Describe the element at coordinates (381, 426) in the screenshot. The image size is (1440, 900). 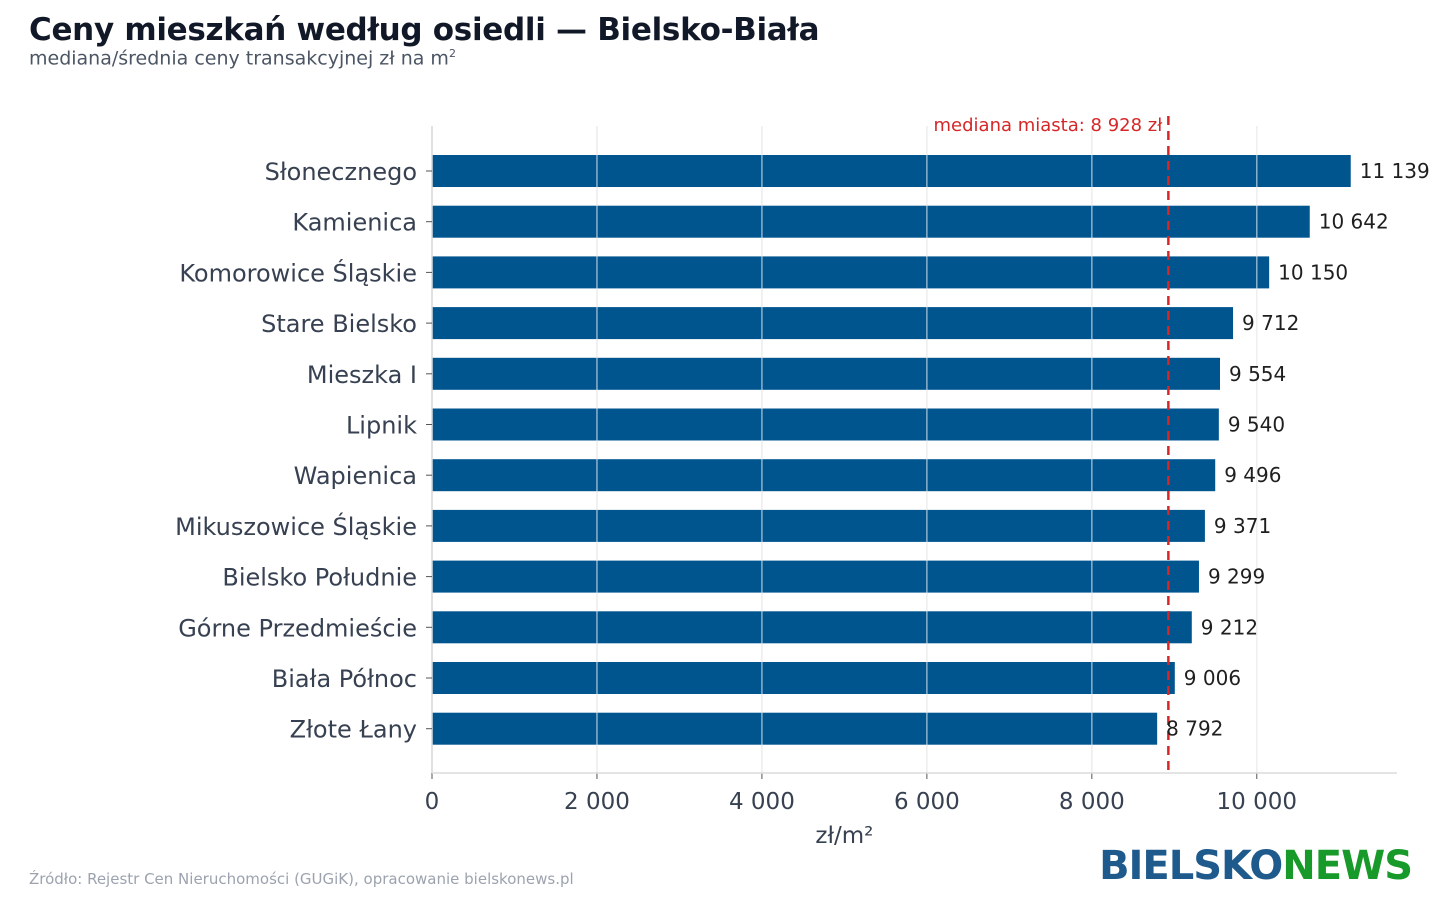
I see `category-label: Lipnik` at that location.